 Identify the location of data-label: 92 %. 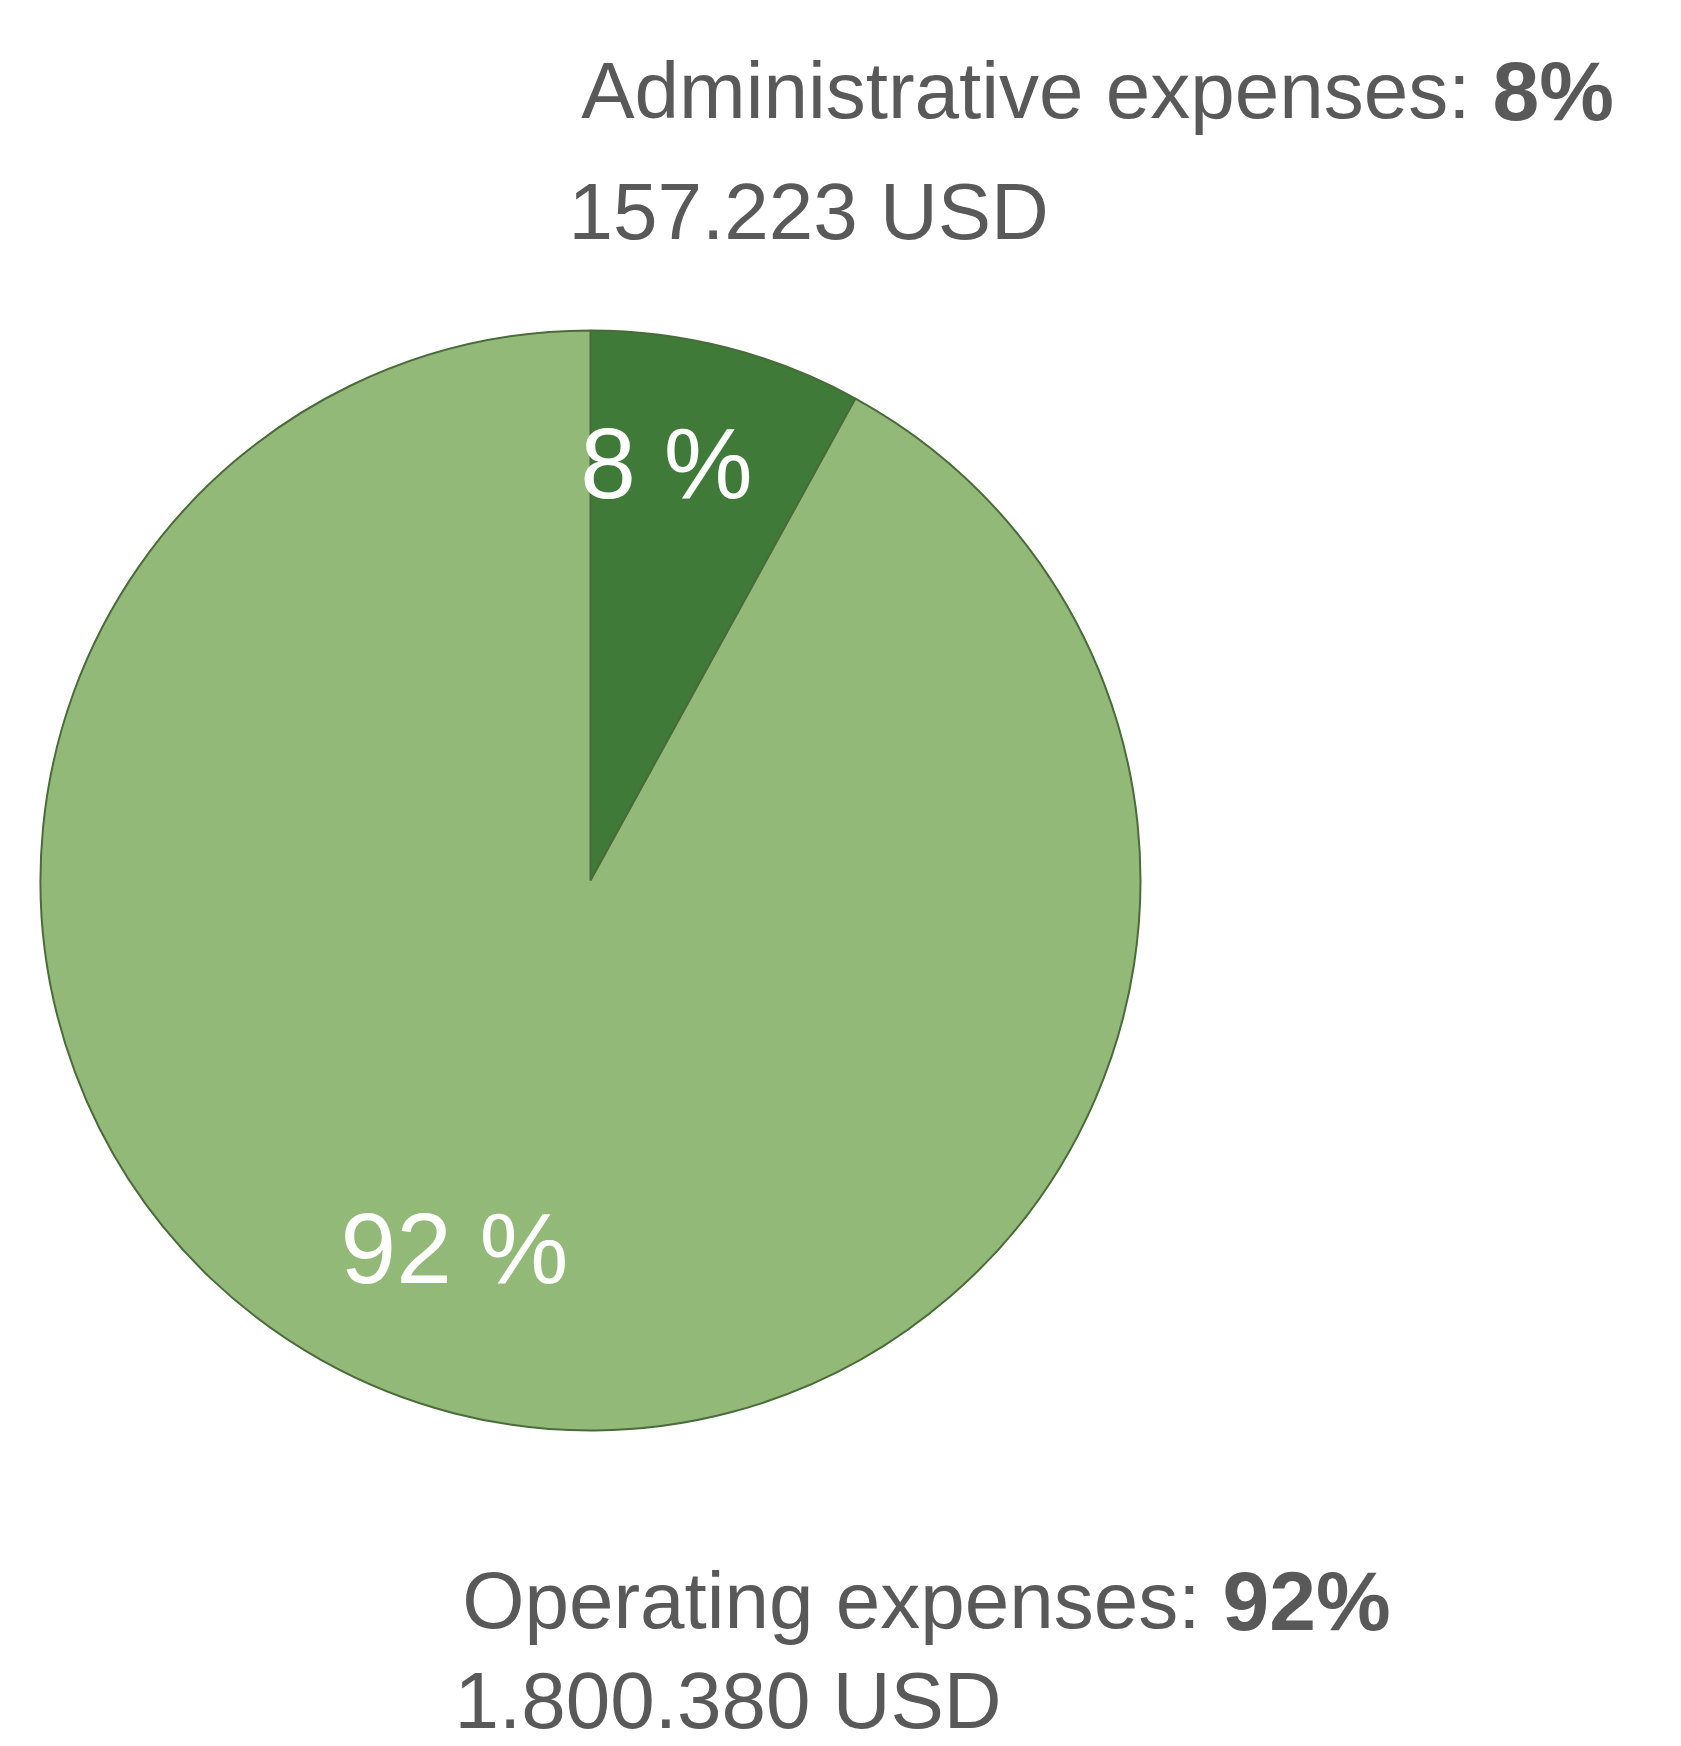
(454, 1247).